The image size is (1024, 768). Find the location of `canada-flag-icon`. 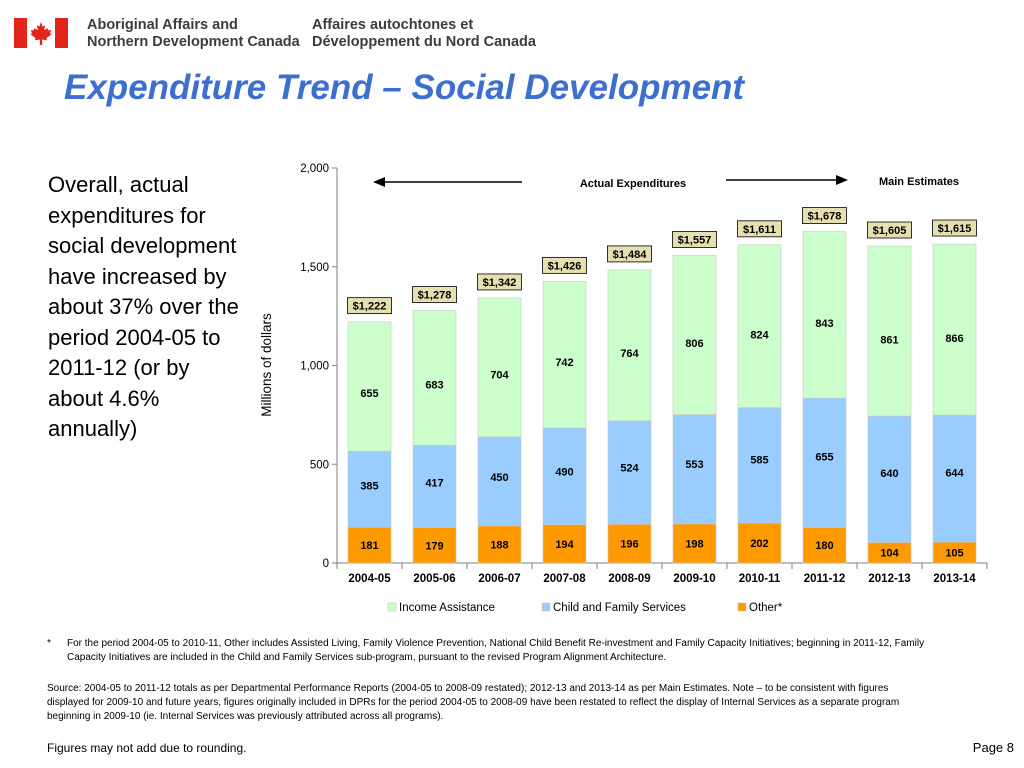

canada-flag-icon is located at coordinates (41, 33).